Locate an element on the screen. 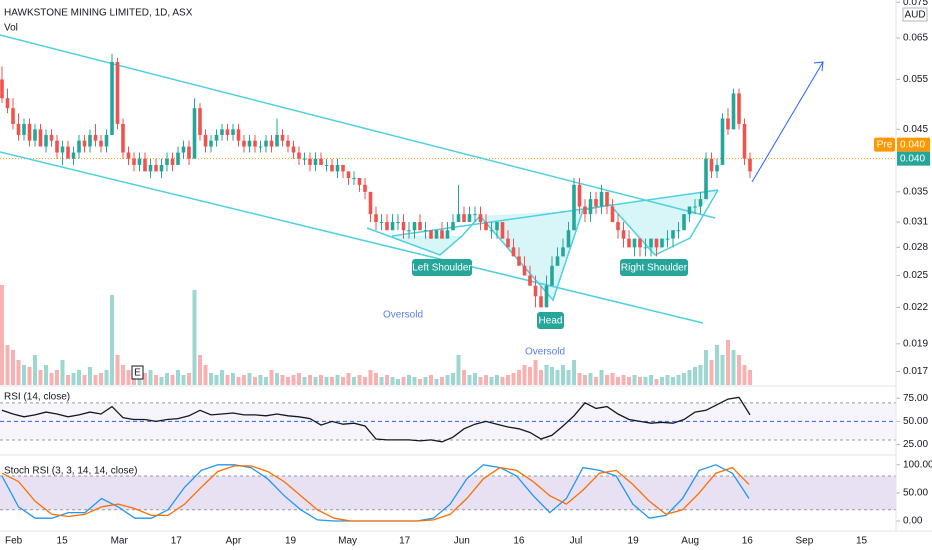 This screenshot has height=550, width=932. y-tick-label: 0.065 is located at coordinates (915, 38).